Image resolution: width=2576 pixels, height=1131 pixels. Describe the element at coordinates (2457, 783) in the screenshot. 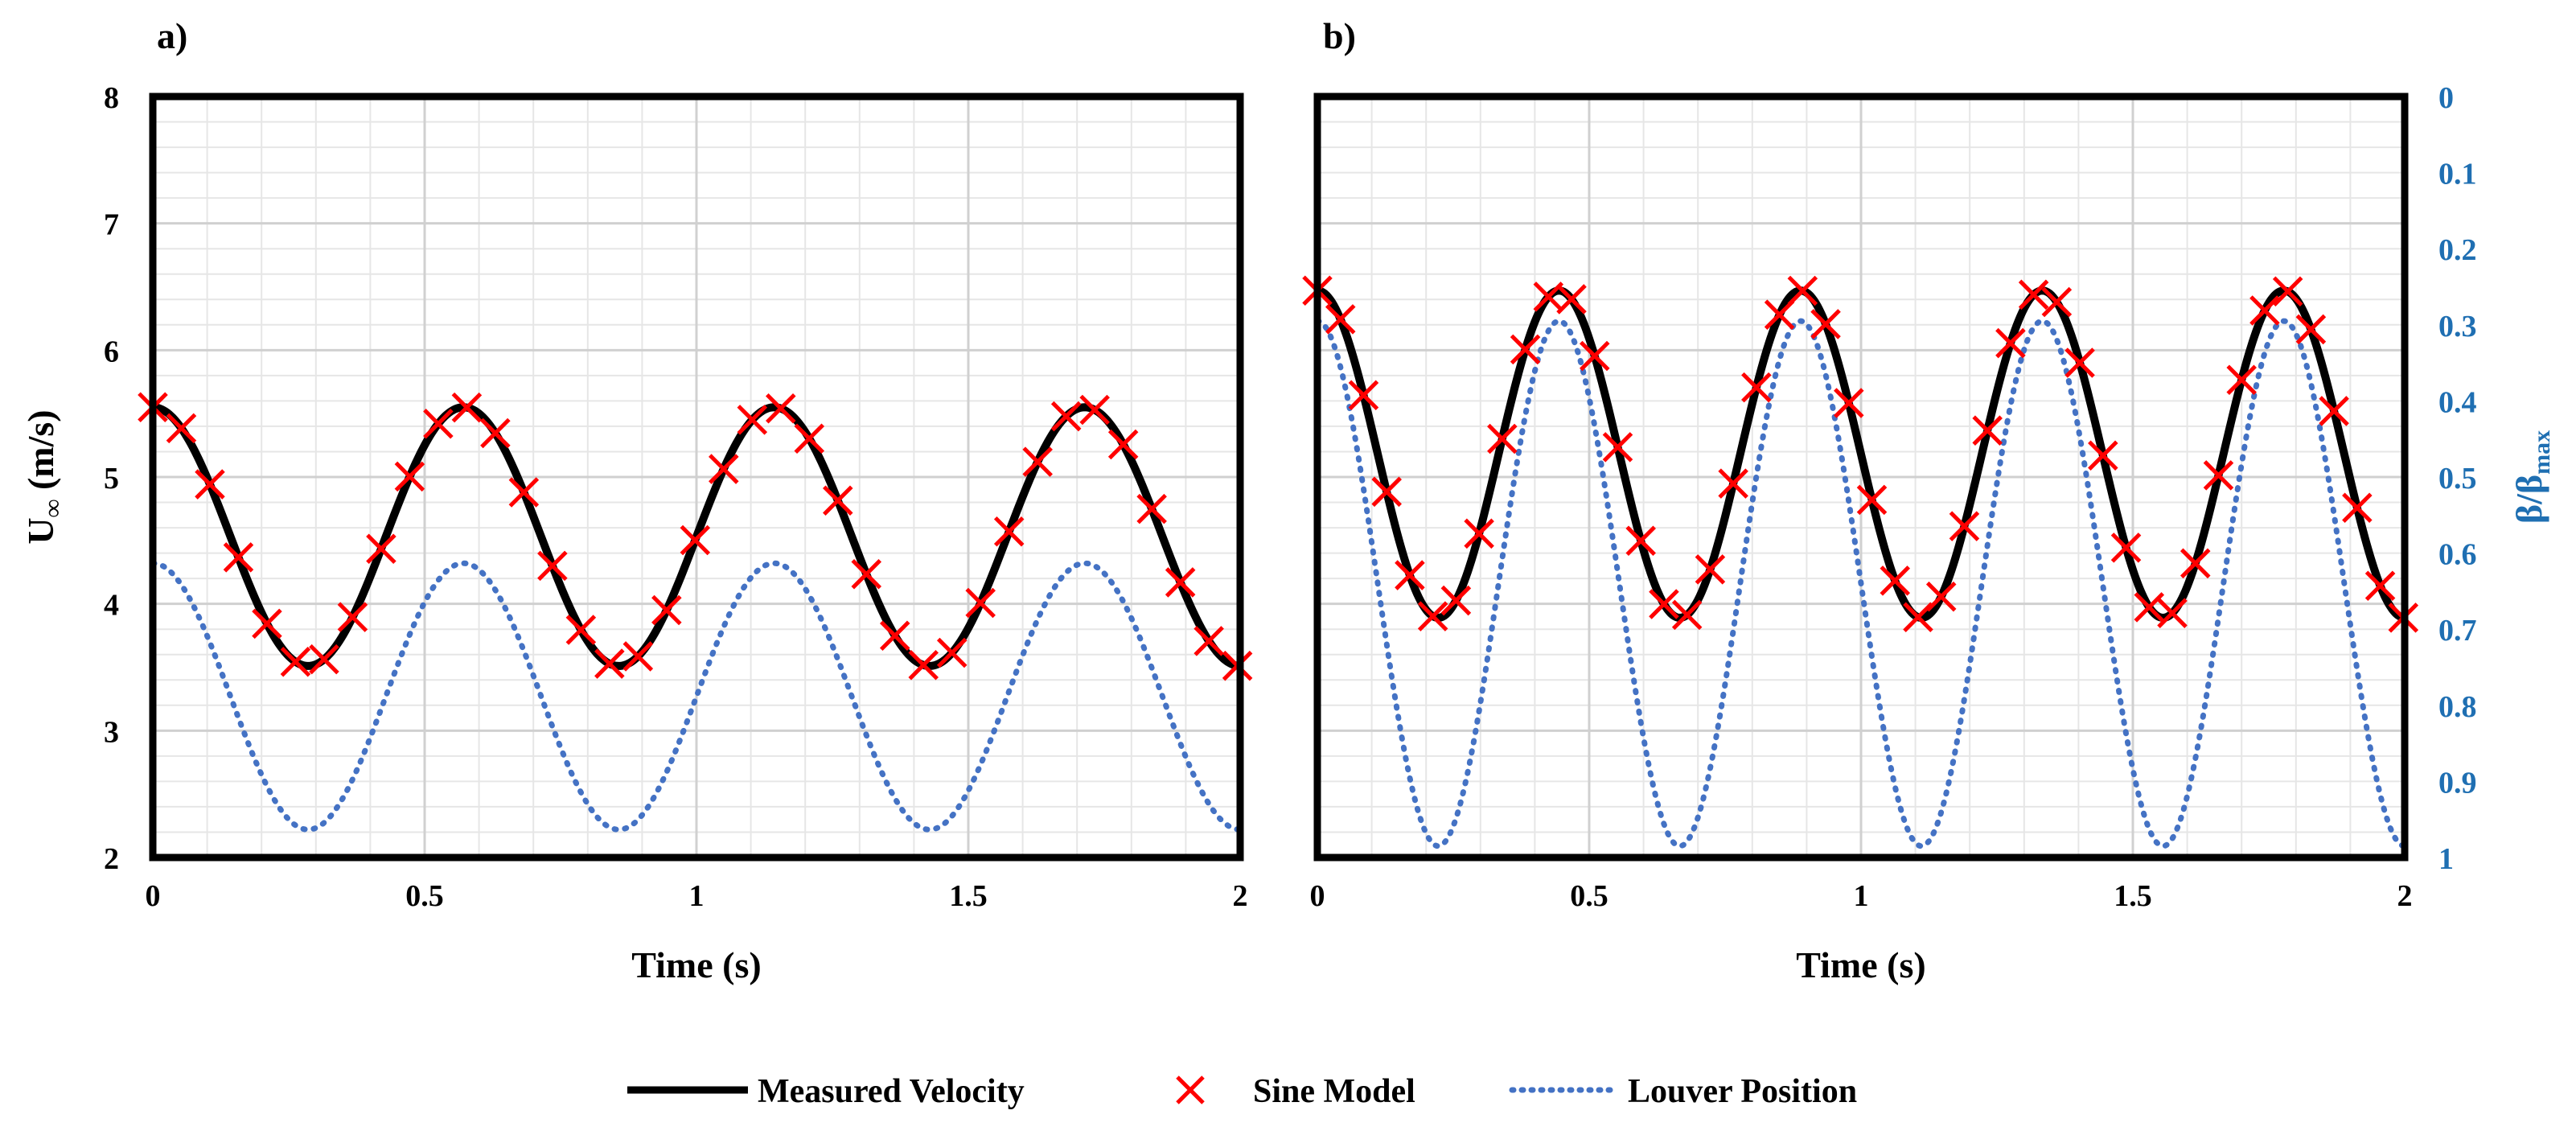

I see `y2-tick-label: 0.9` at that location.